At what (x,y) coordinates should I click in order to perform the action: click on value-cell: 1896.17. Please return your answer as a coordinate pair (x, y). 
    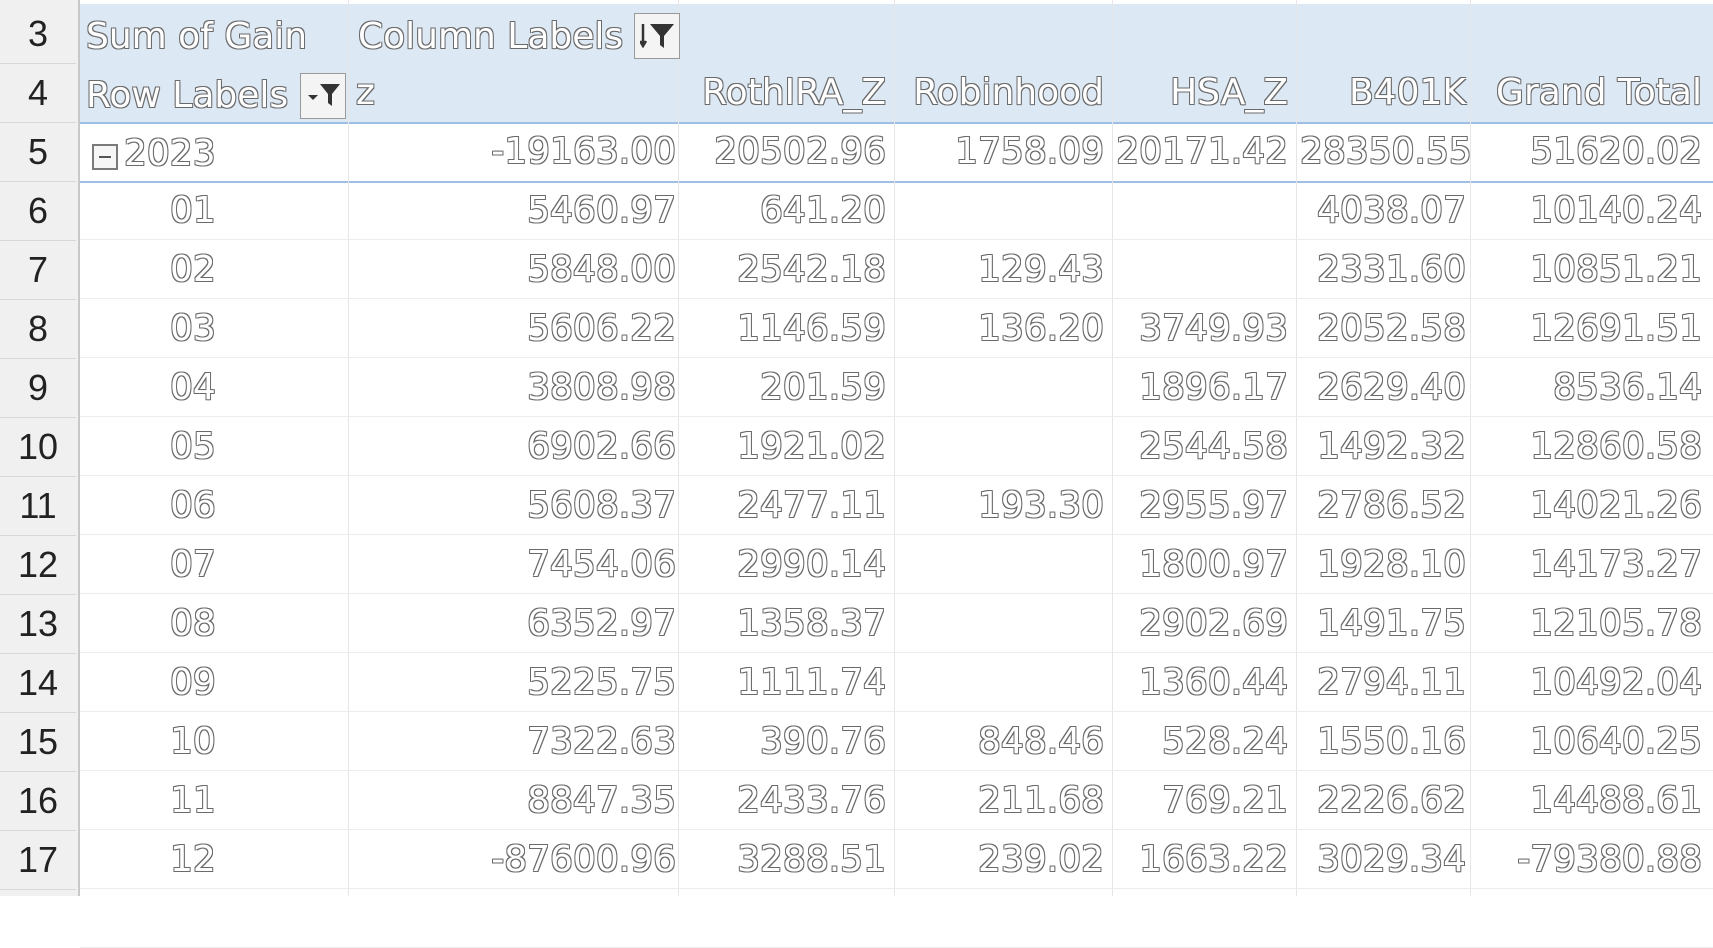
    Looking at the image, I should click on (1213, 387).